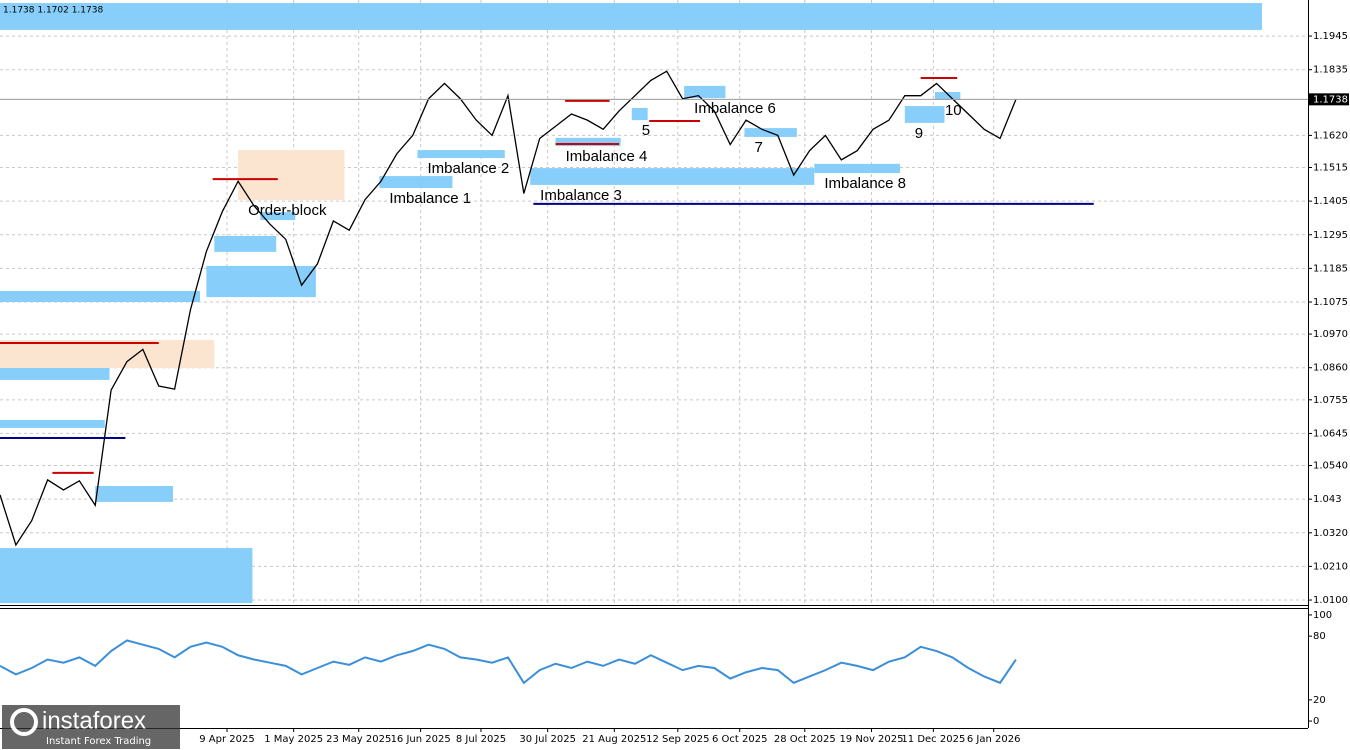 The height and width of the screenshot is (750, 1350). What do you see at coordinates (1330, 302) in the screenshot?
I see `y-tick-label: 1.1075` at bounding box center [1330, 302].